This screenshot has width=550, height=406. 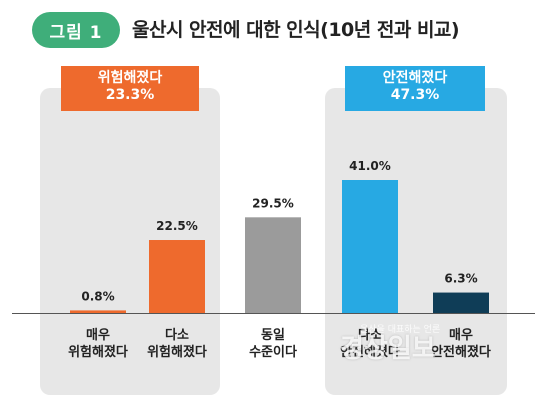 What do you see at coordinates (76, 30) in the screenshot?
I see `figure-badge: 그림 1` at bounding box center [76, 30].